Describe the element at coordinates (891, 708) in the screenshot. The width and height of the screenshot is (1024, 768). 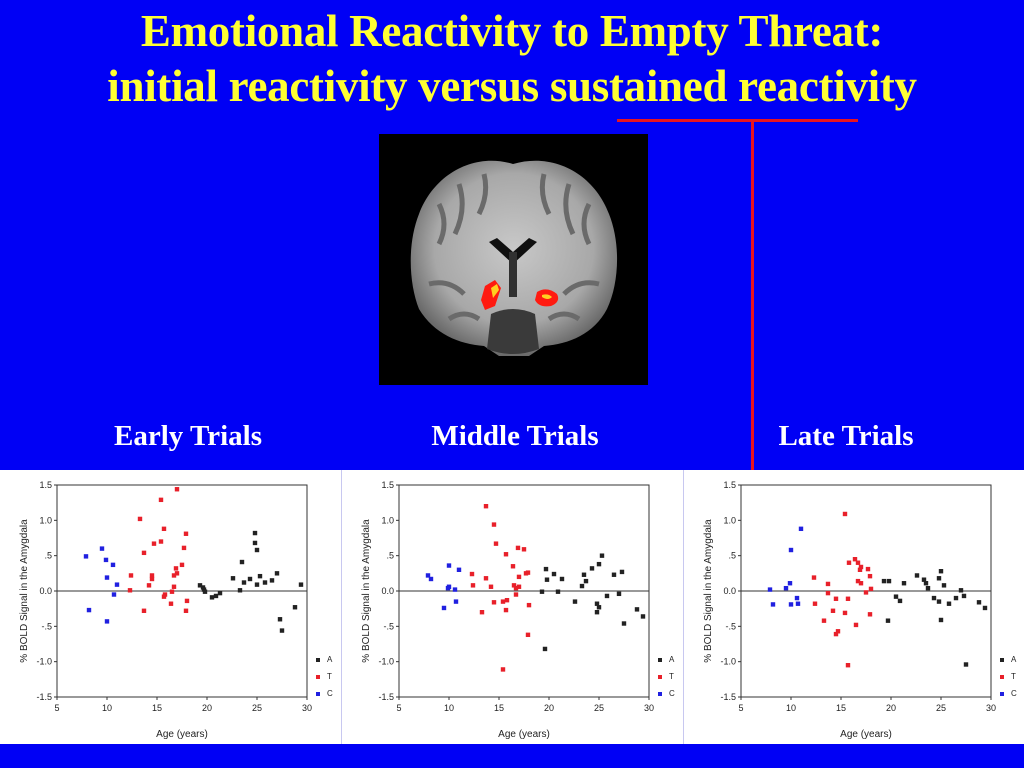
I see `x-tick-label: 20` at that location.